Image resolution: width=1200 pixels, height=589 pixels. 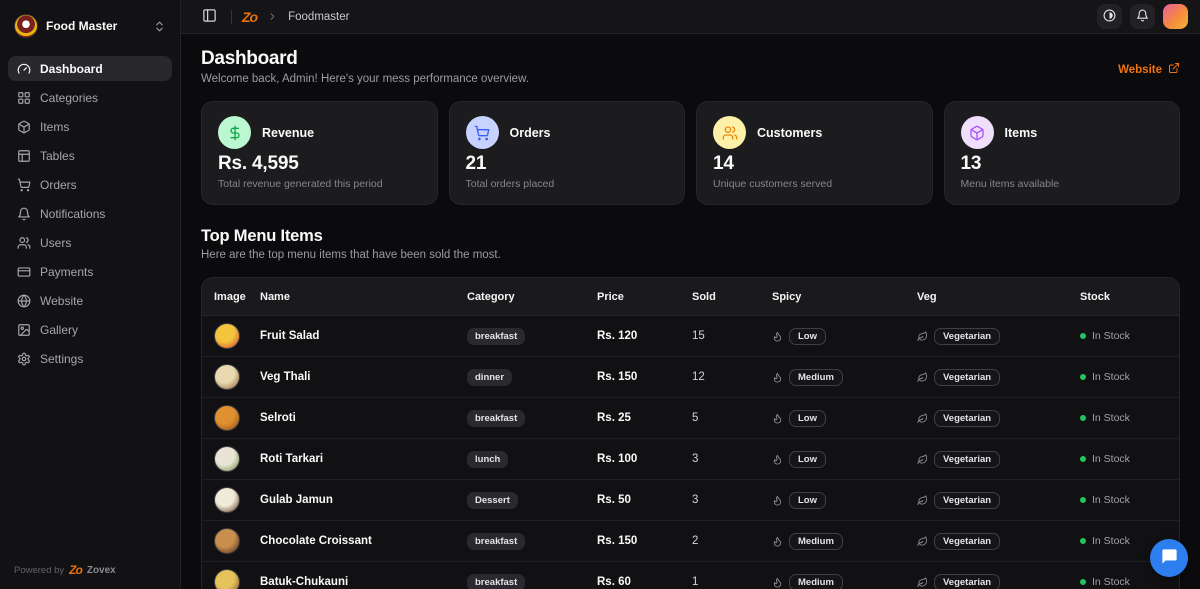 What do you see at coordinates (90, 358) in the screenshot?
I see `sidebar-item-settings: Settings` at bounding box center [90, 358].